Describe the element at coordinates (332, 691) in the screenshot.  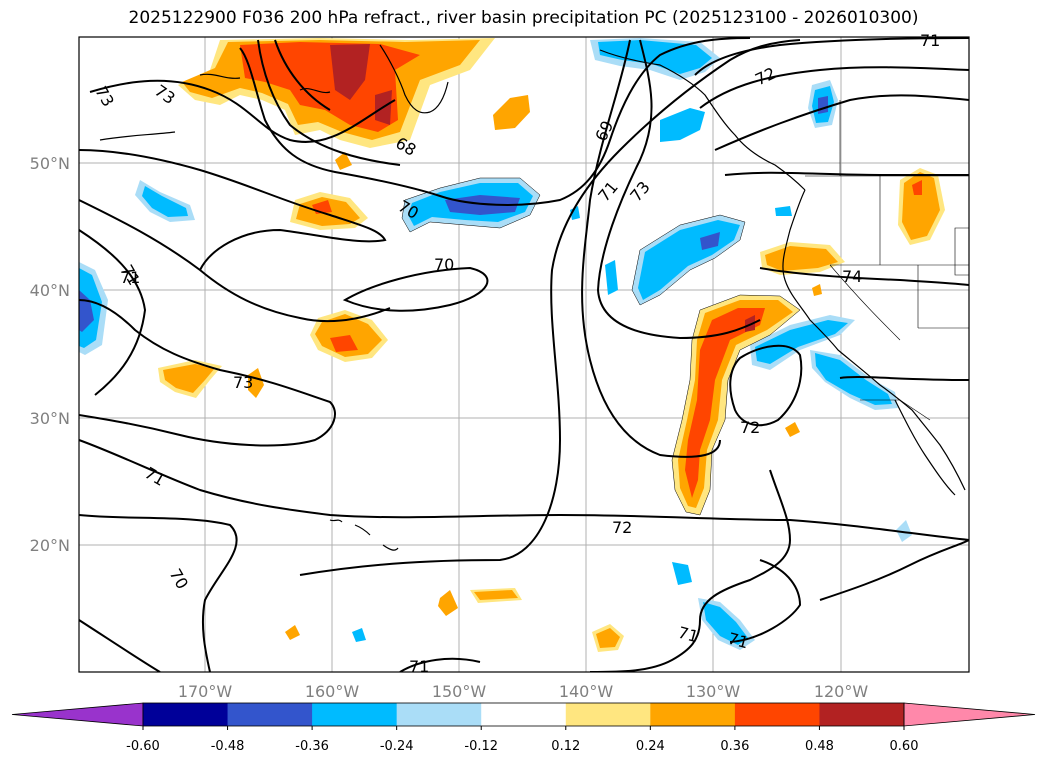
I see `lon-label-160w: 160°W` at that location.